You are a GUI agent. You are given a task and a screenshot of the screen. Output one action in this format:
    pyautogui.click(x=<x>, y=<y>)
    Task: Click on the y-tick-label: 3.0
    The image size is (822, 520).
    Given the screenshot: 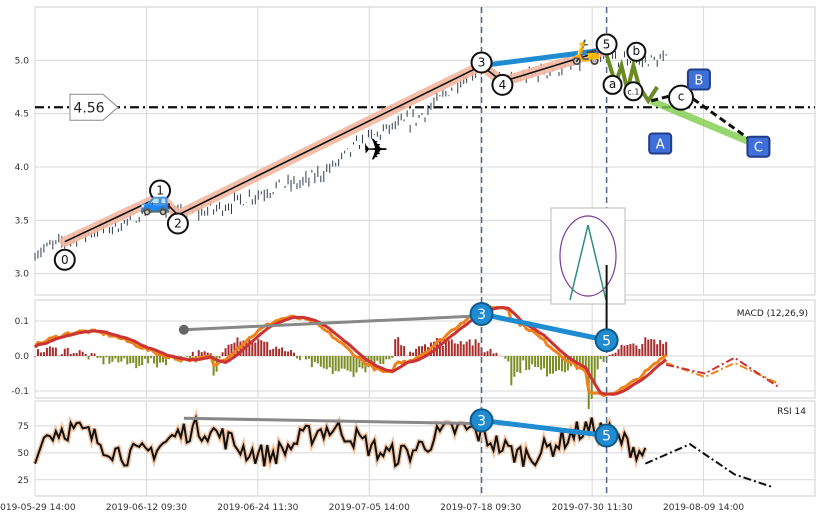 What is the action you would take?
    pyautogui.click(x=22, y=275)
    